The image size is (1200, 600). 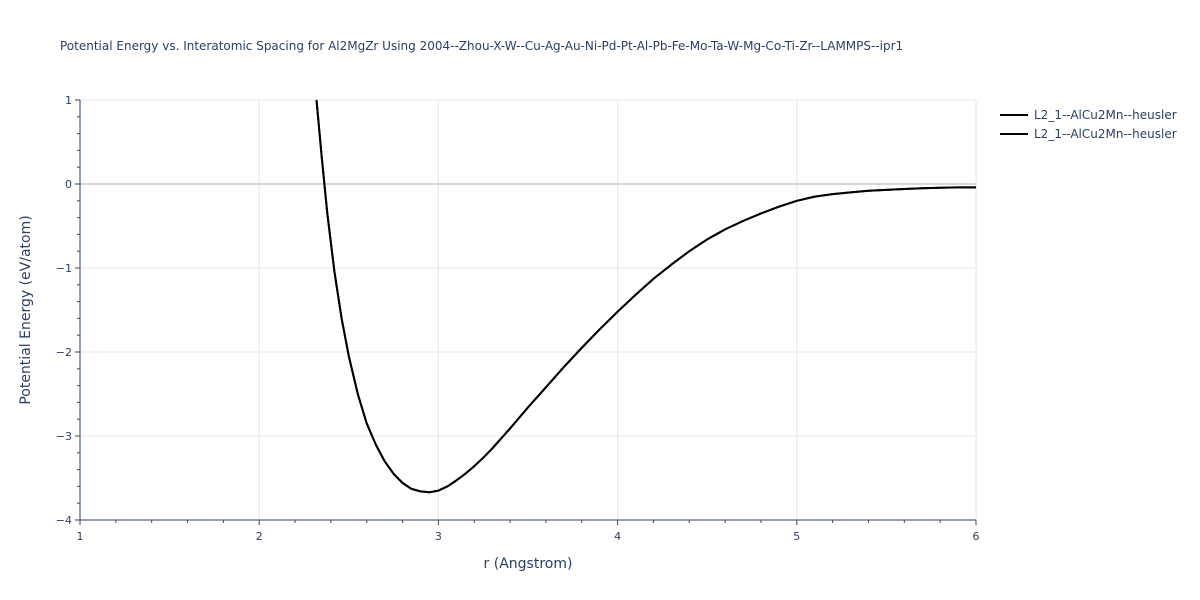 What do you see at coordinates (976, 536) in the screenshot?
I see `x-tick-label: 6` at bounding box center [976, 536].